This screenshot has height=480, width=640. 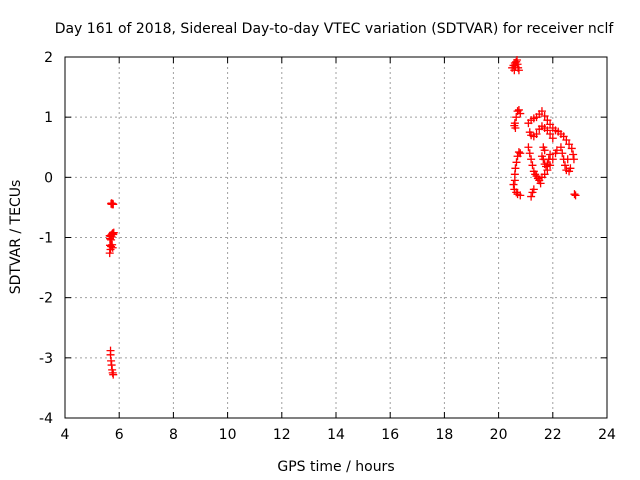 I want to click on x-tick-label: 8, so click(x=173, y=435).